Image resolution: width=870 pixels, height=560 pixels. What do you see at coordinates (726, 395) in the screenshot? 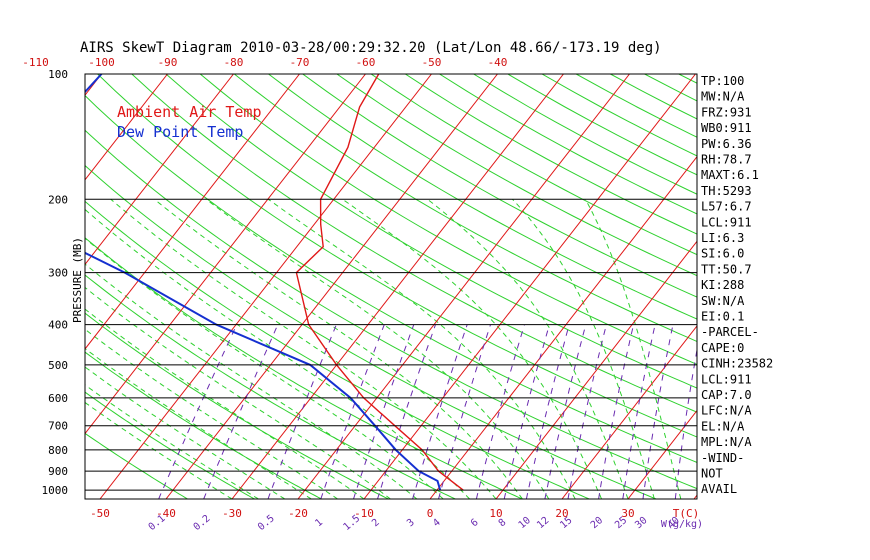
I see `stat-item: CAP:7.0` at bounding box center [726, 395].